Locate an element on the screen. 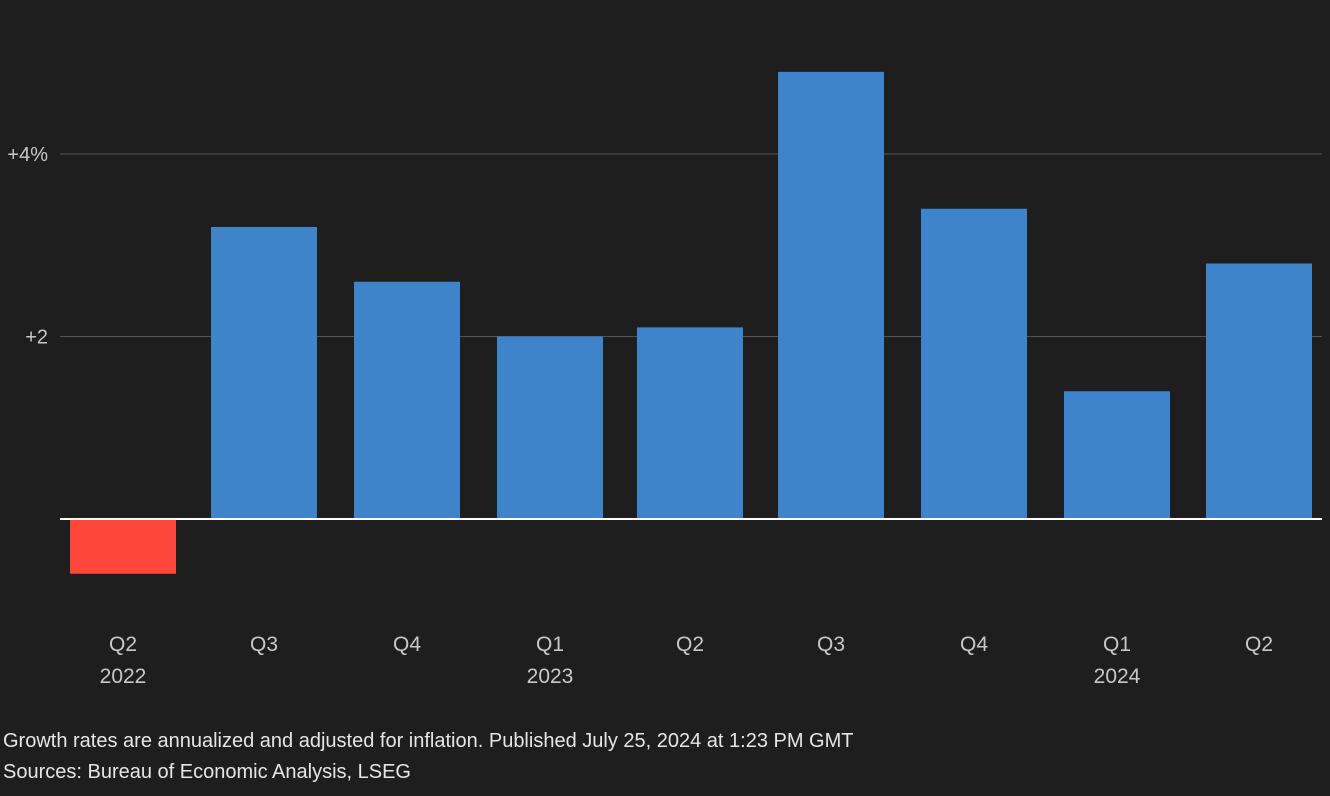 The image size is (1330, 796). x-year-label: 2023 is located at coordinates (550, 676).